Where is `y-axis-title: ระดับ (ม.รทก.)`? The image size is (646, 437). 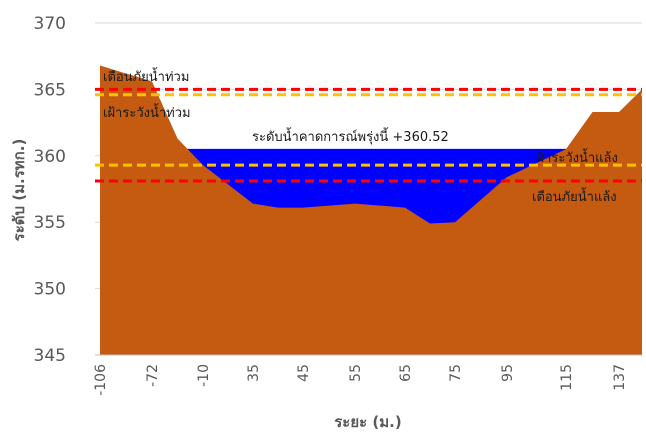
y-axis-title: ระดับ (ม.รทก.) is located at coordinates (19, 190).